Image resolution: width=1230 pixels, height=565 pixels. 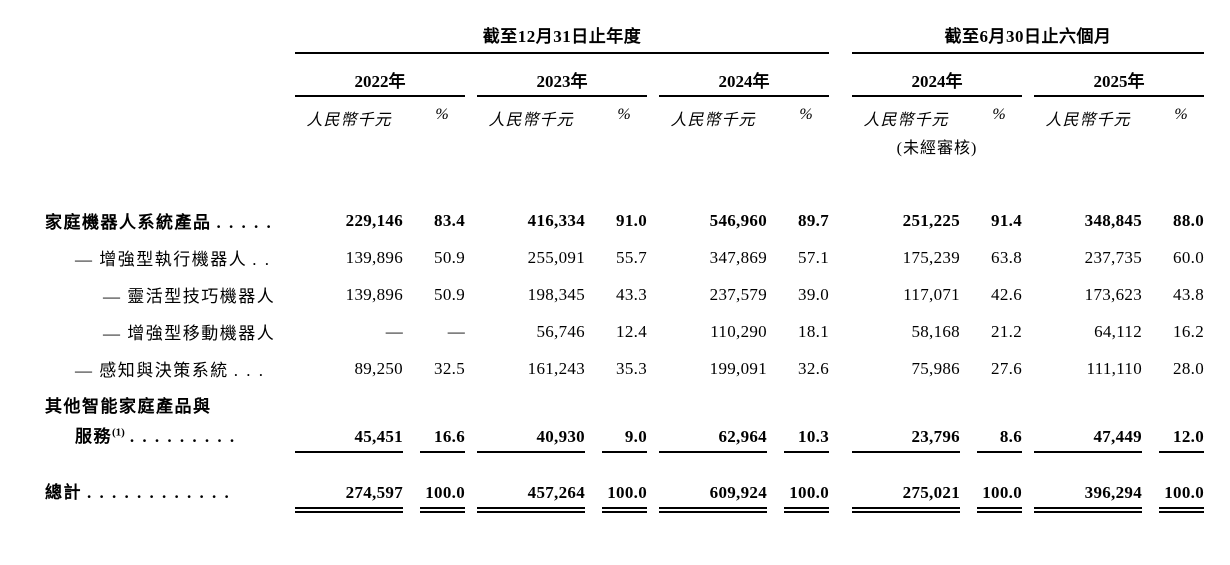 I want to click on unit-header-row: 人民幣千元 % 人民幣千元 % 人民幣千元 % 人民幣千元 % 人民幣千元 %, so click(x=624, y=116).